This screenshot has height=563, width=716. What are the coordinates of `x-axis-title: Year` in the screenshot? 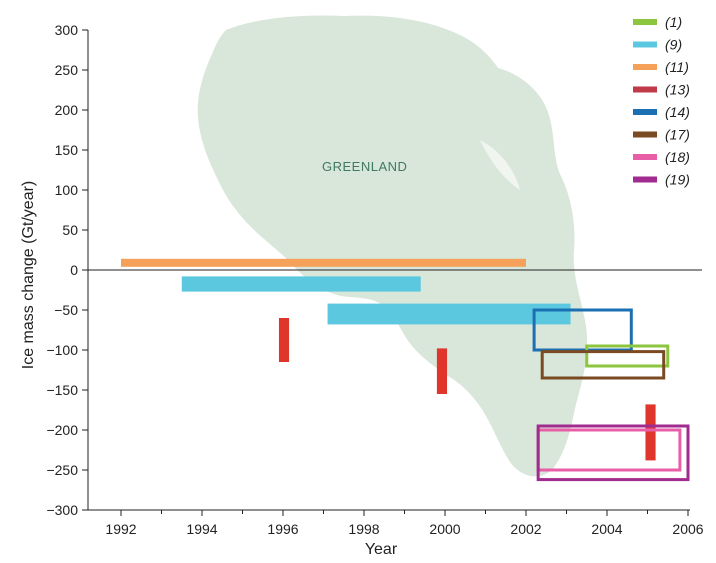 It's located at (381, 549).